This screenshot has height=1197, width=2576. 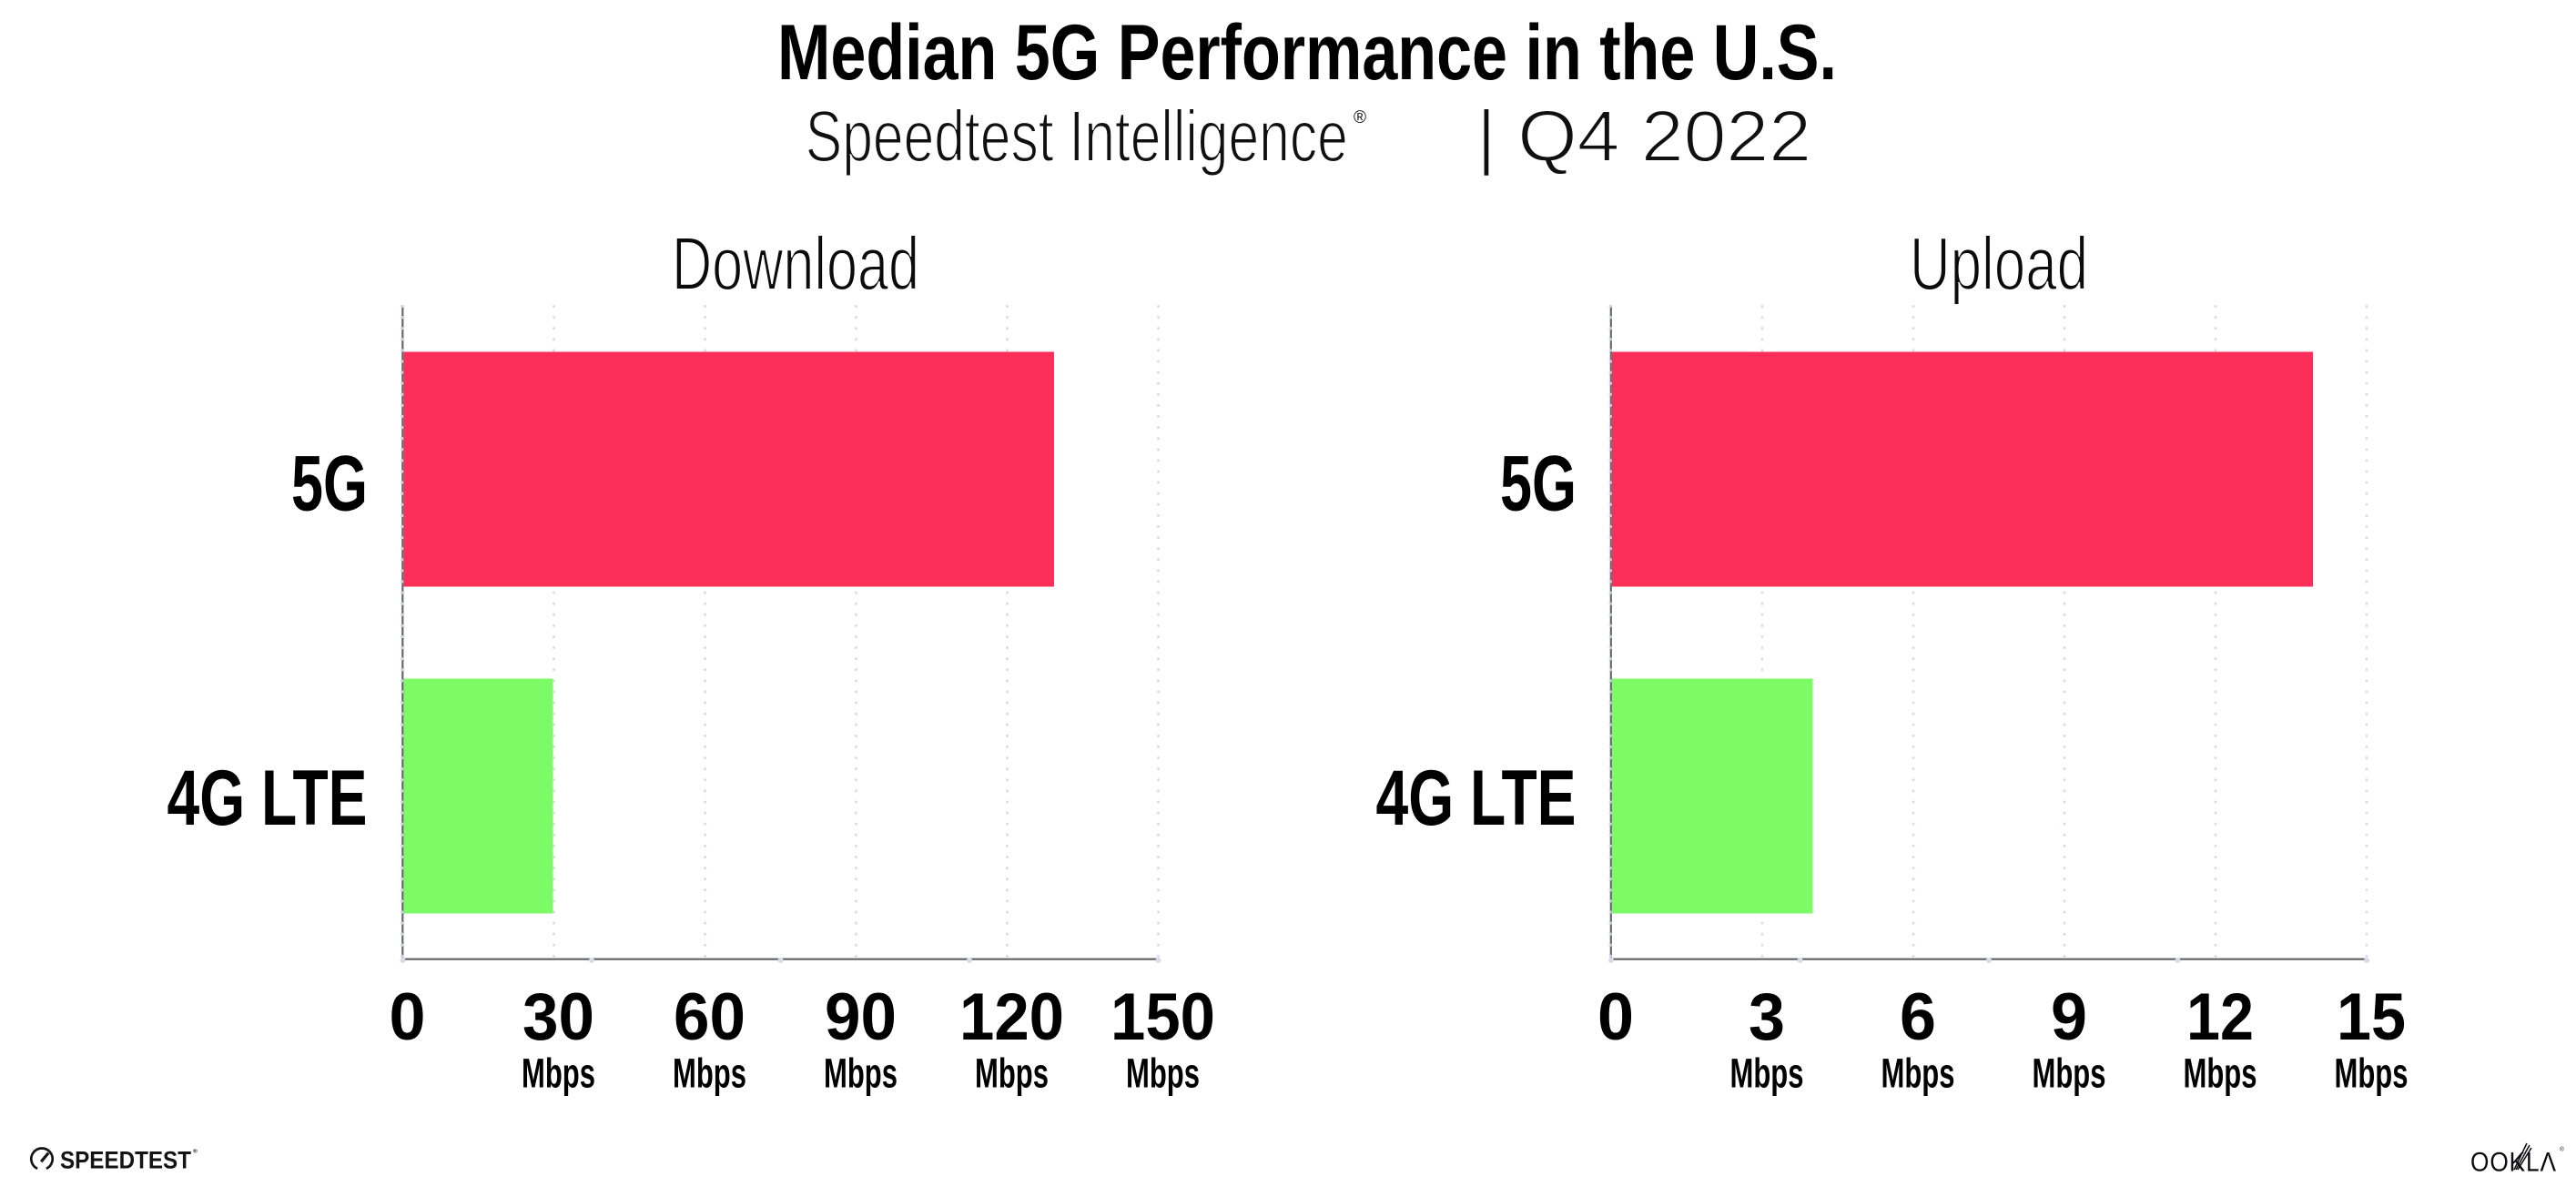 What do you see at coordinates (1643, 136) in the screenshot?
I see `svg-text: | Q4 2022` at bounding box center [1643, 136].